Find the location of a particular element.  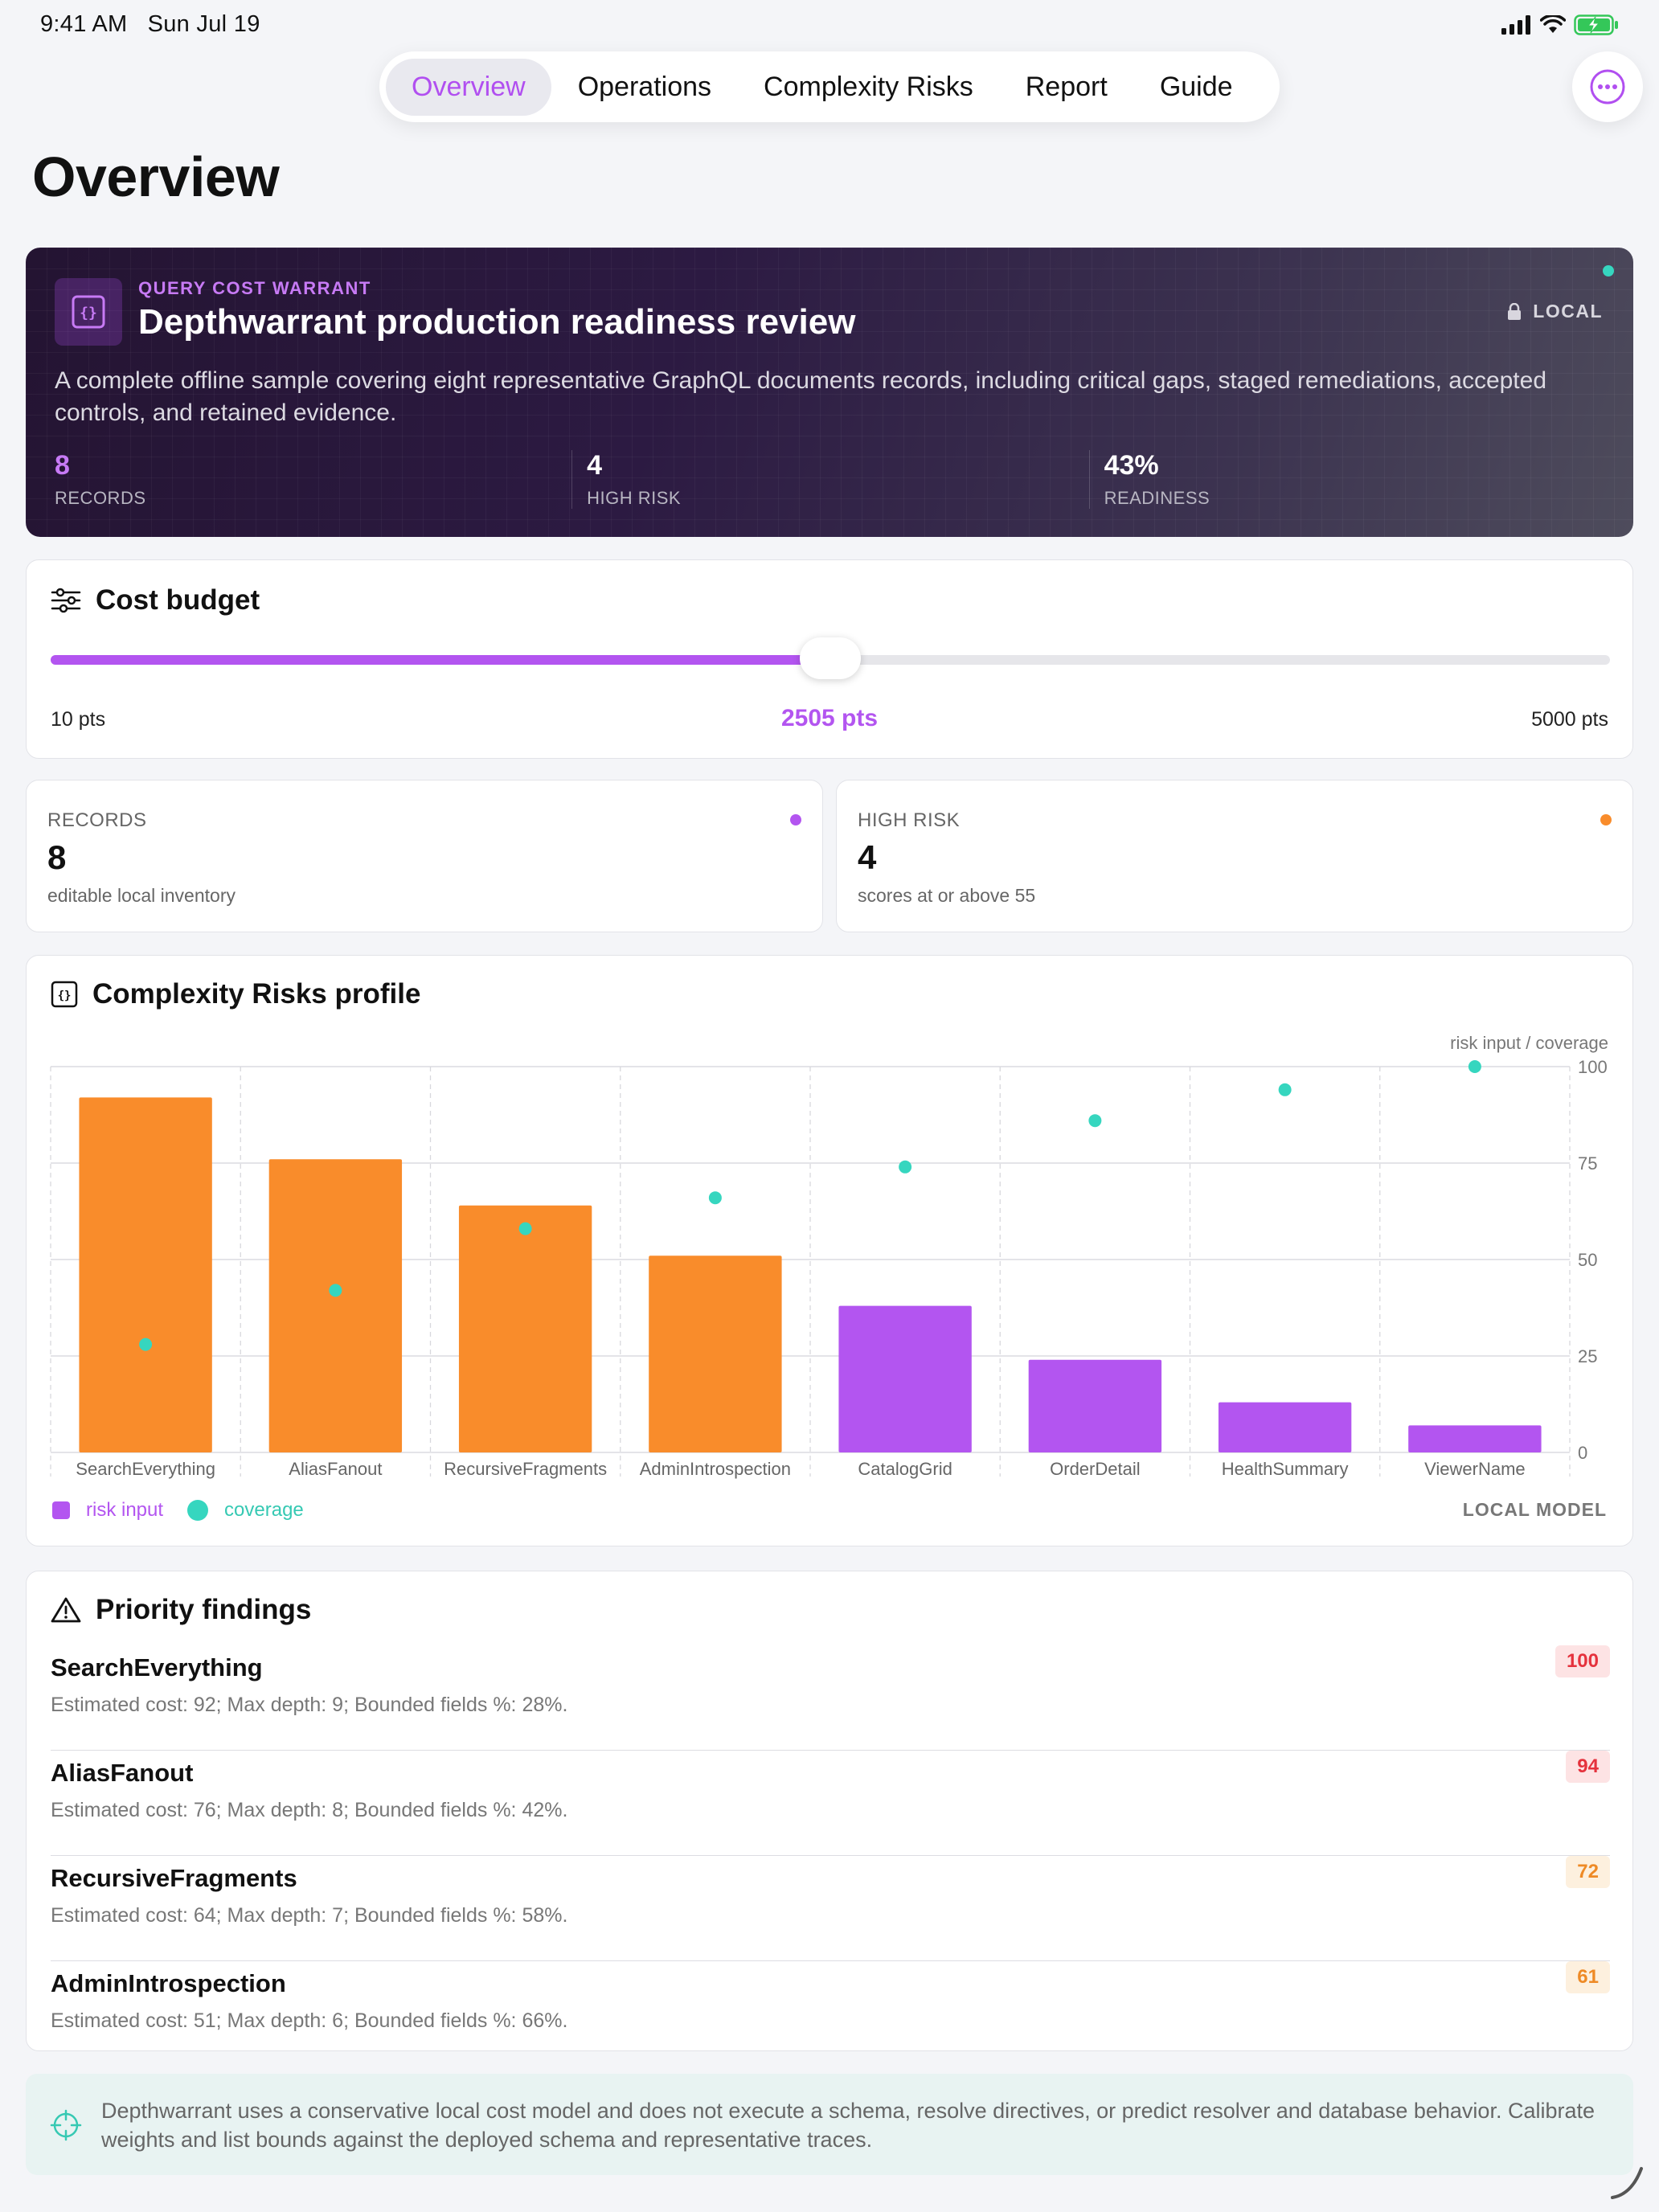

hero-stat-records: 8 RECORDS is located at coordinates (313, 479).